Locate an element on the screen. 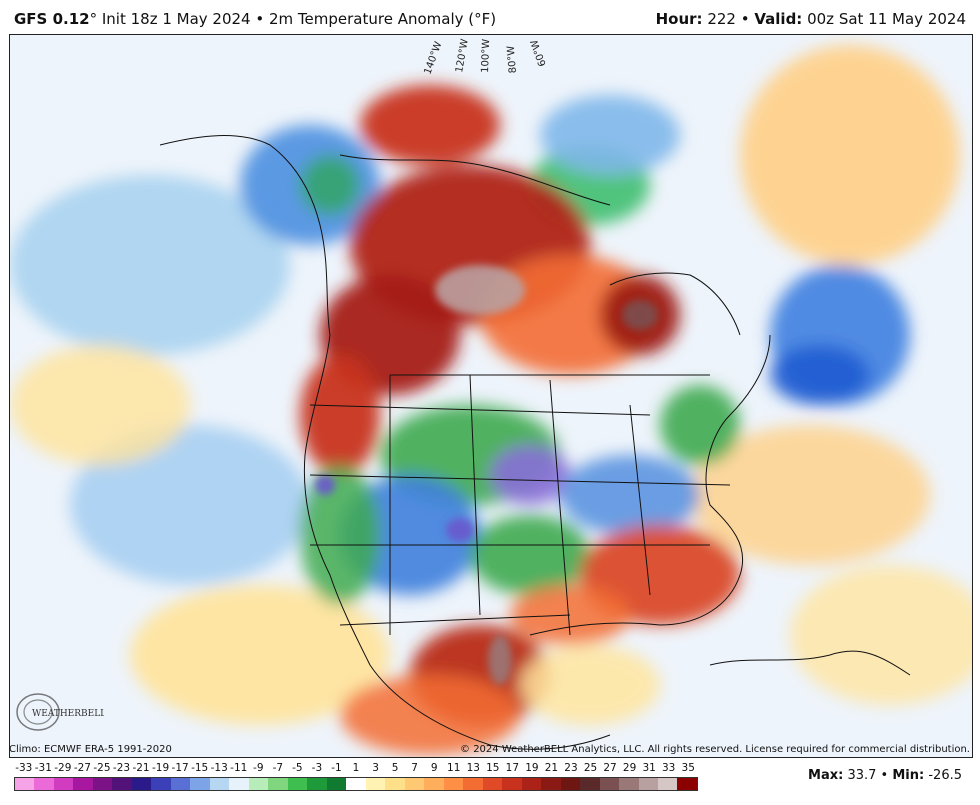  lon-label-100w: 100°W is located at coordinates (486, 56).